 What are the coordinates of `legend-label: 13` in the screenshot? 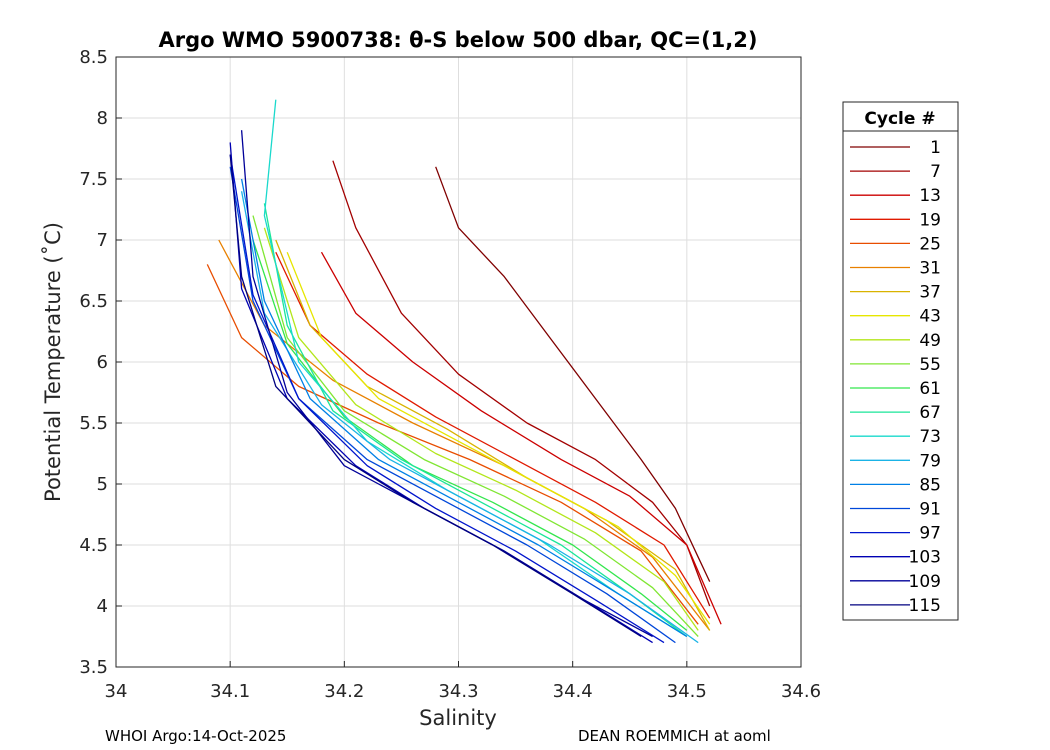 It's located at (930, 196).